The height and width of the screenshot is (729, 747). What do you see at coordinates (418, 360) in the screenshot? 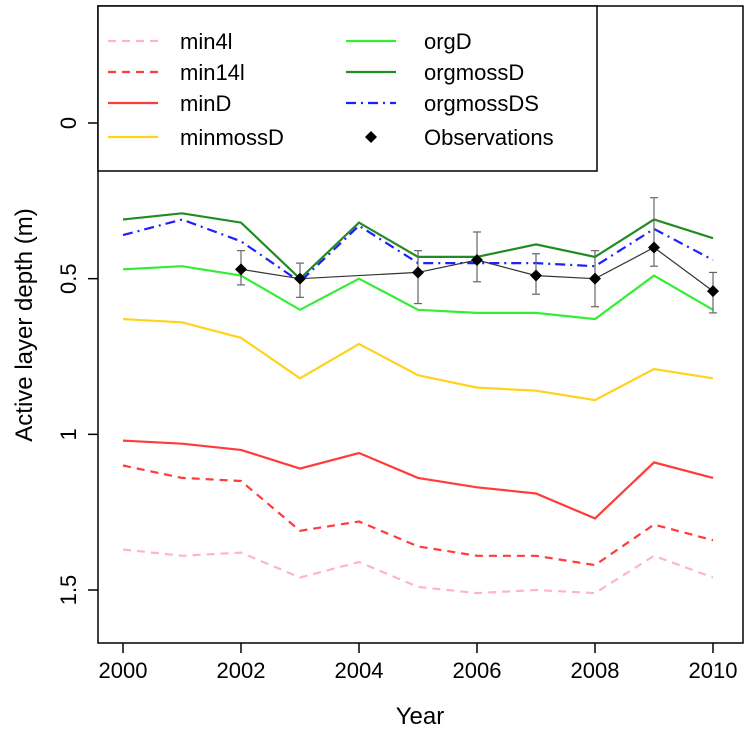
I see `series-line-minmossd` at bounding box center [418, 360].